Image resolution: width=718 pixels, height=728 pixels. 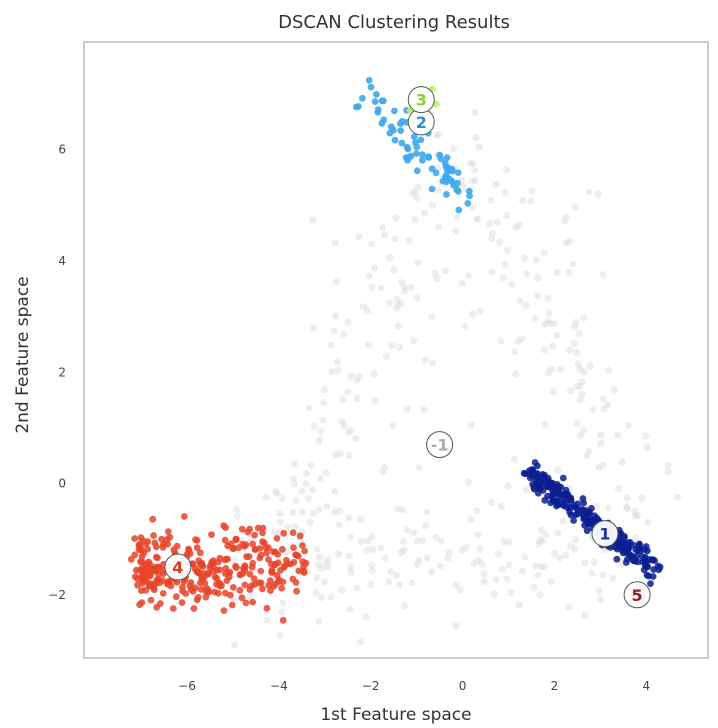 What do you see at coordinates (57, 595) in the screenshot?
I see `y-tick-label: −2` at bounding box center [57, 595].